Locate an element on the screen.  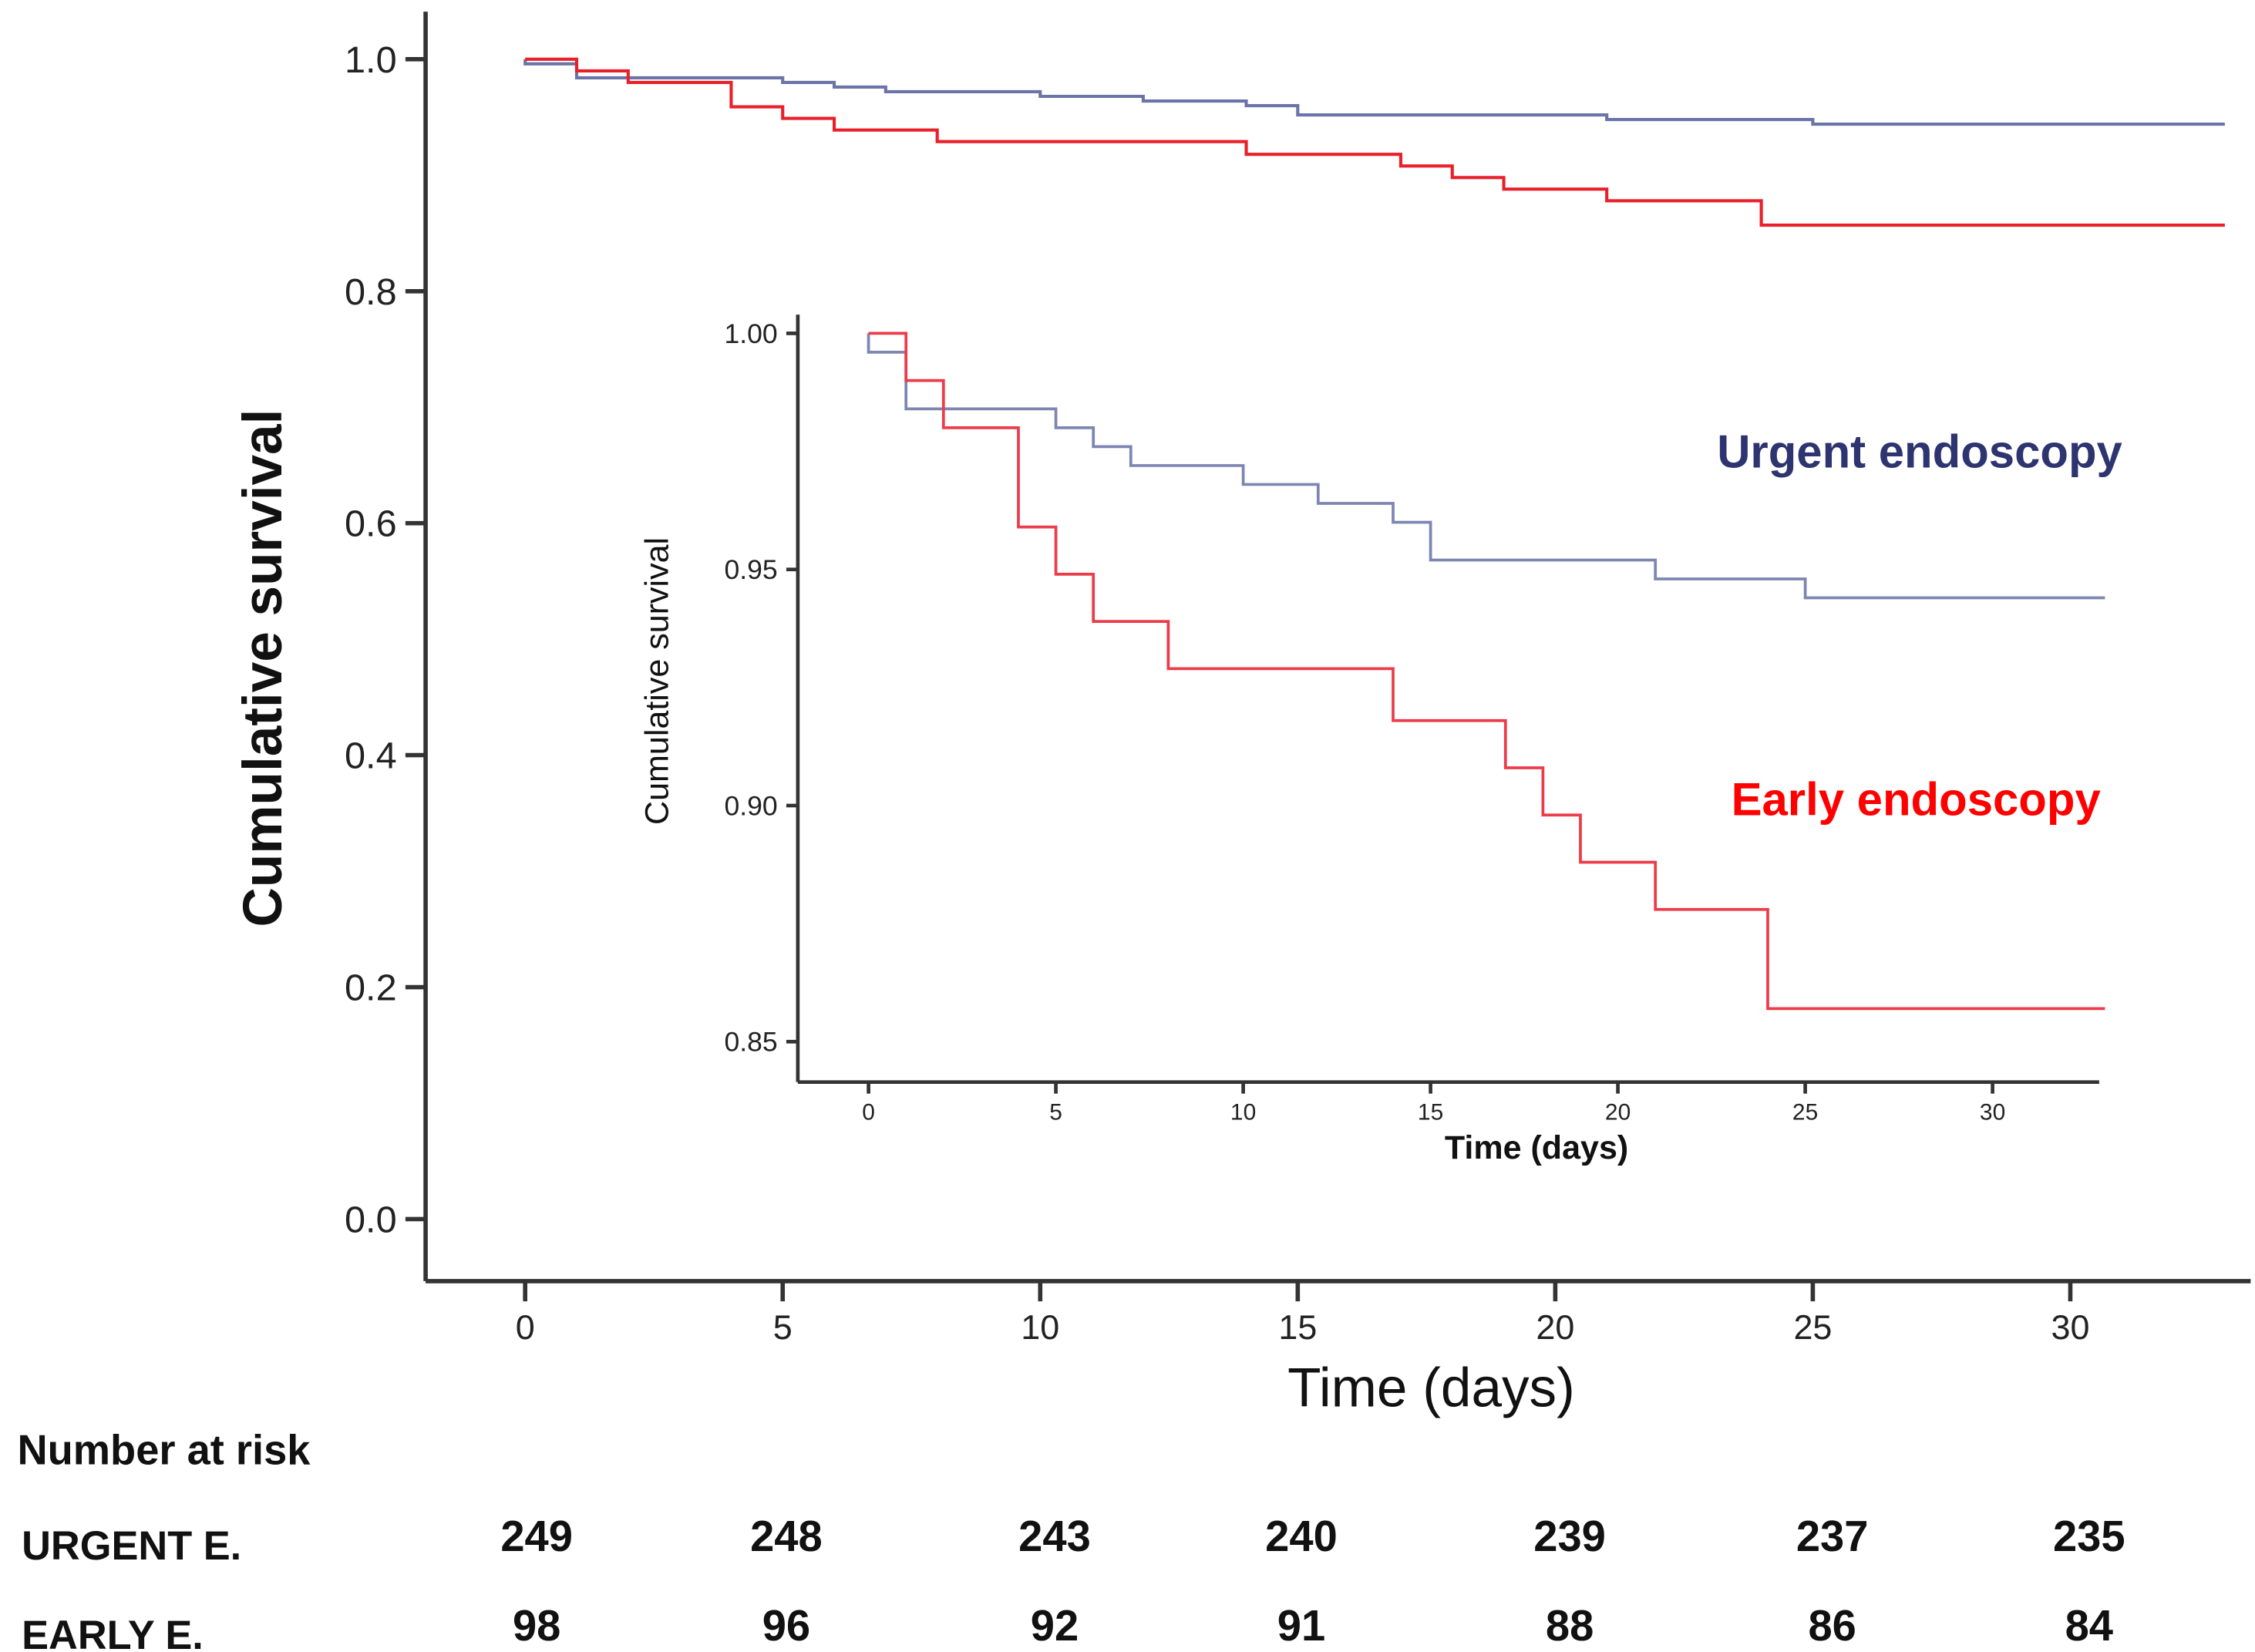
risk-count: 92 is located at coordinates (1055, 1625).